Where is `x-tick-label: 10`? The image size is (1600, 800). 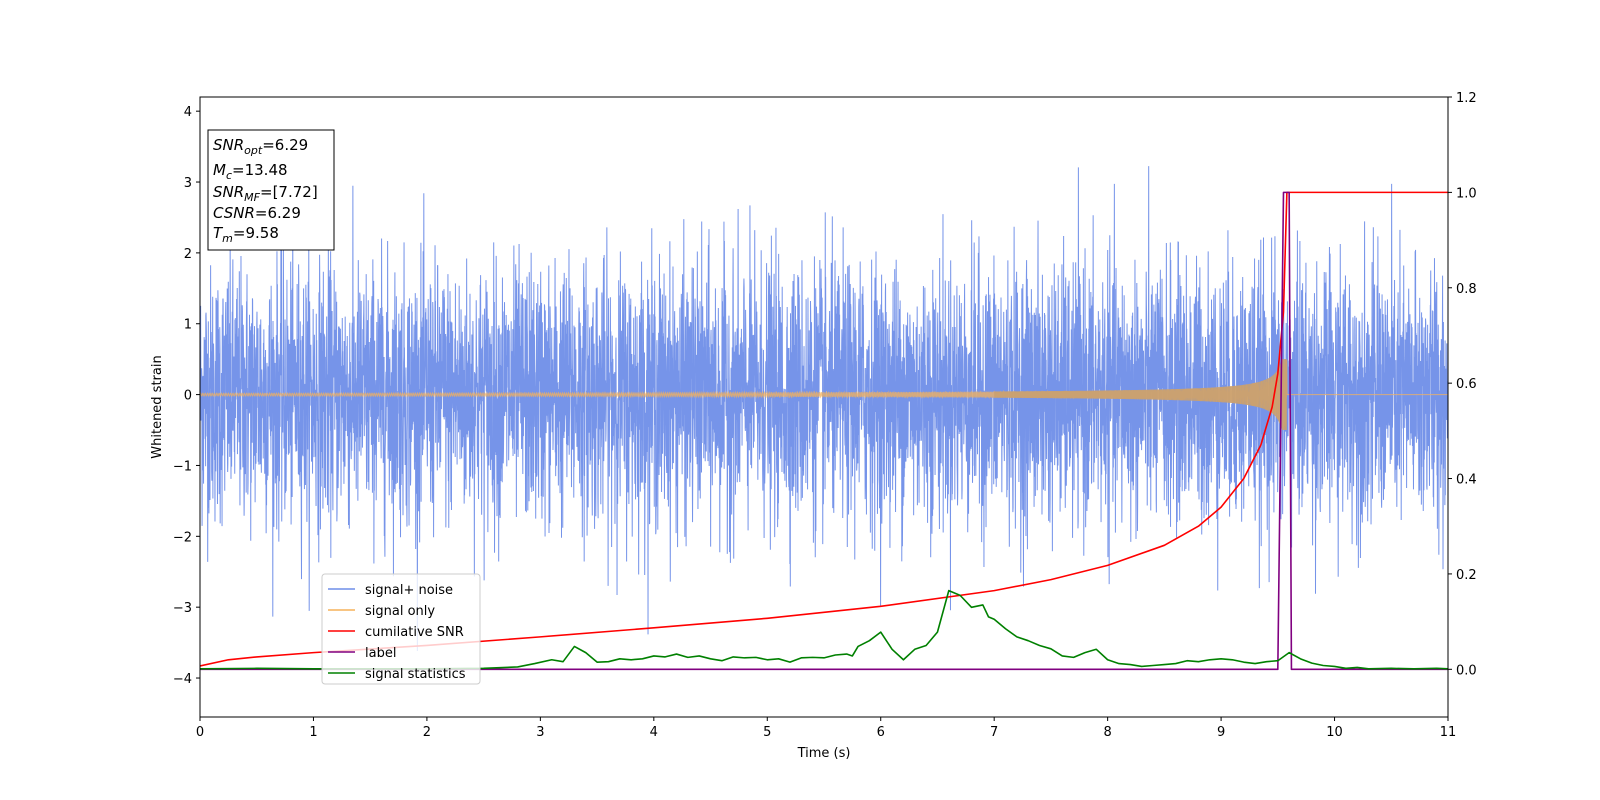
x-tick-label: 10 is located at coordinates (1334, 732).